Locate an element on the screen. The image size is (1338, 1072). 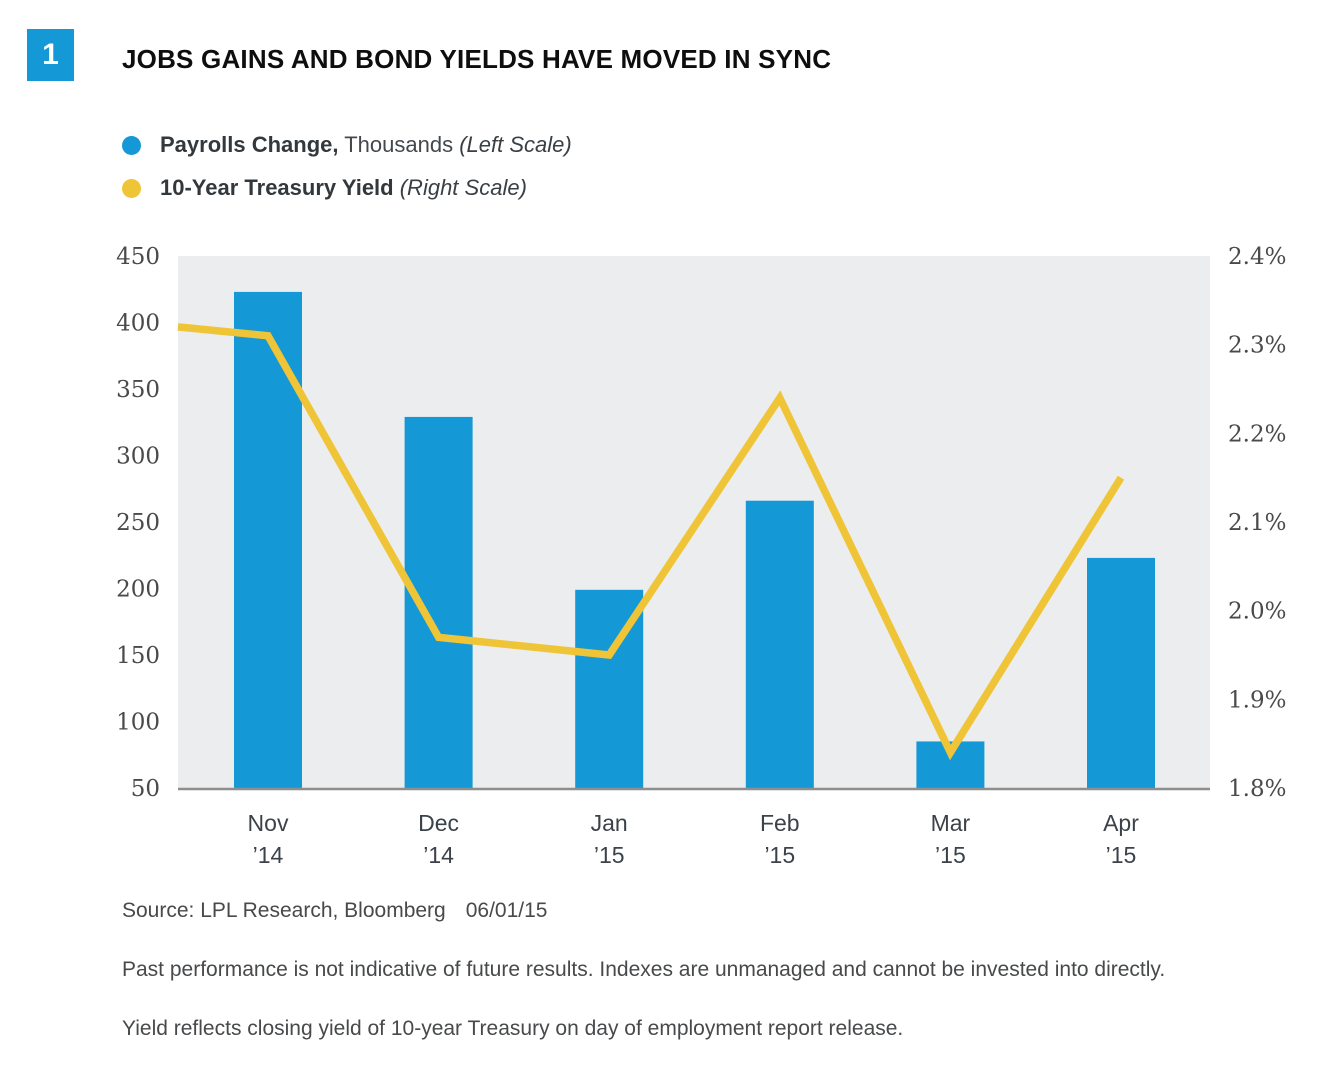
source-text: Source: LPL Research, Bloomberg is located at coordinates (284, 910).